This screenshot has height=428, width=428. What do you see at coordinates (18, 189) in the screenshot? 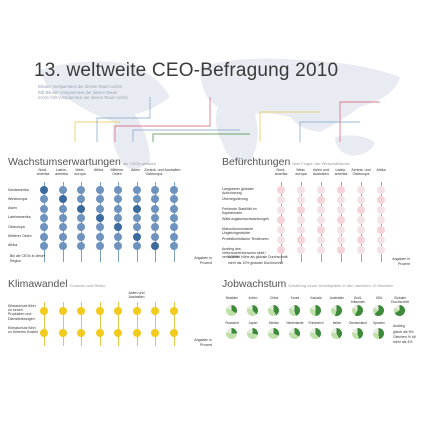
I see `grid-row-label: Nordamerika` at bounding box center [18, 189].